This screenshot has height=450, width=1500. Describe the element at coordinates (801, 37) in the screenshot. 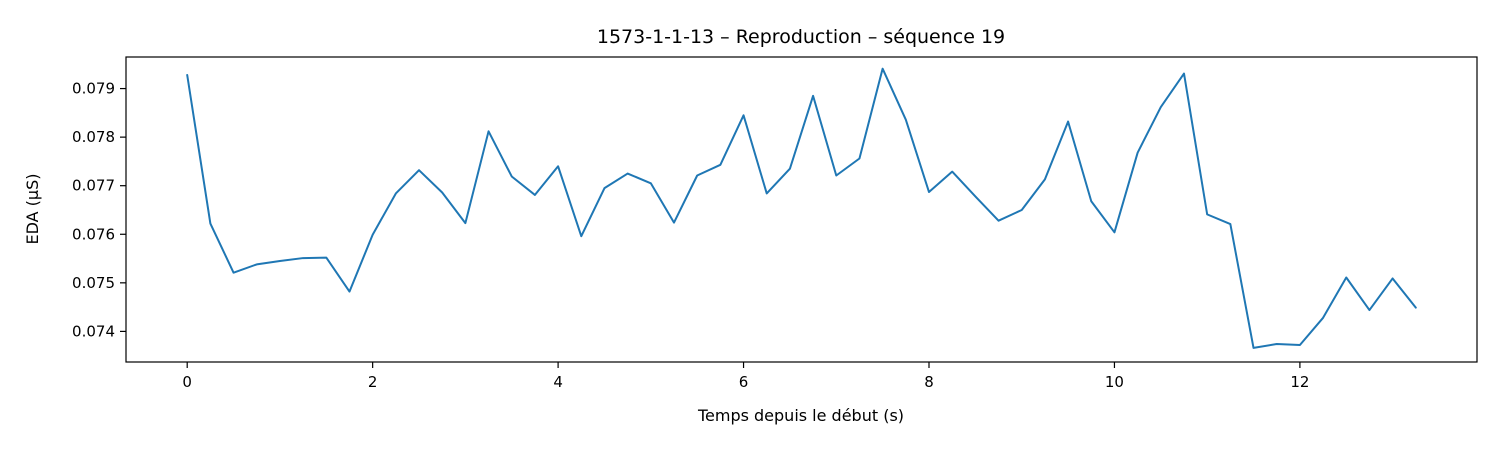

I see `chart-title: 1573-1-1-13 – Reproduction – séquence 19` at that location.